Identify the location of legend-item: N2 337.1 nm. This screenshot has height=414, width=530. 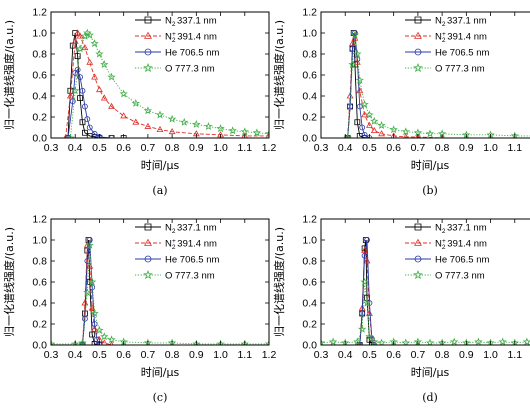
(176, 229).